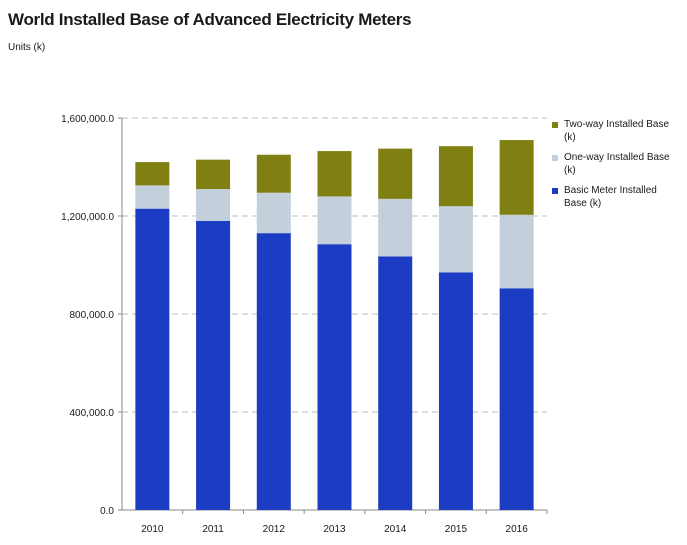 The image size is (687, 545). What do you see at coordinates (87, 217) in the screenshot?
I see `y-tick-label: 1,200,000.0` at bounding box center [87, 217].